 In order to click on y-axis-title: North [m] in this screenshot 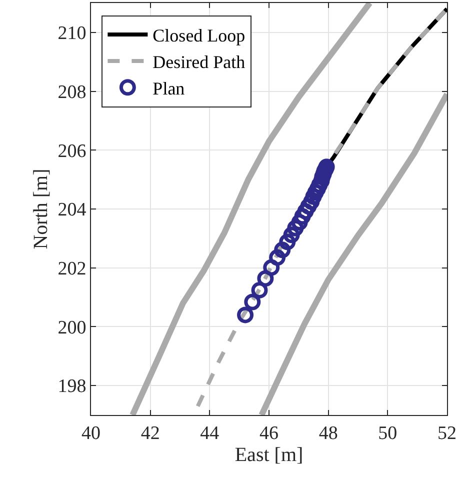, I will do `click(41, 209)`.